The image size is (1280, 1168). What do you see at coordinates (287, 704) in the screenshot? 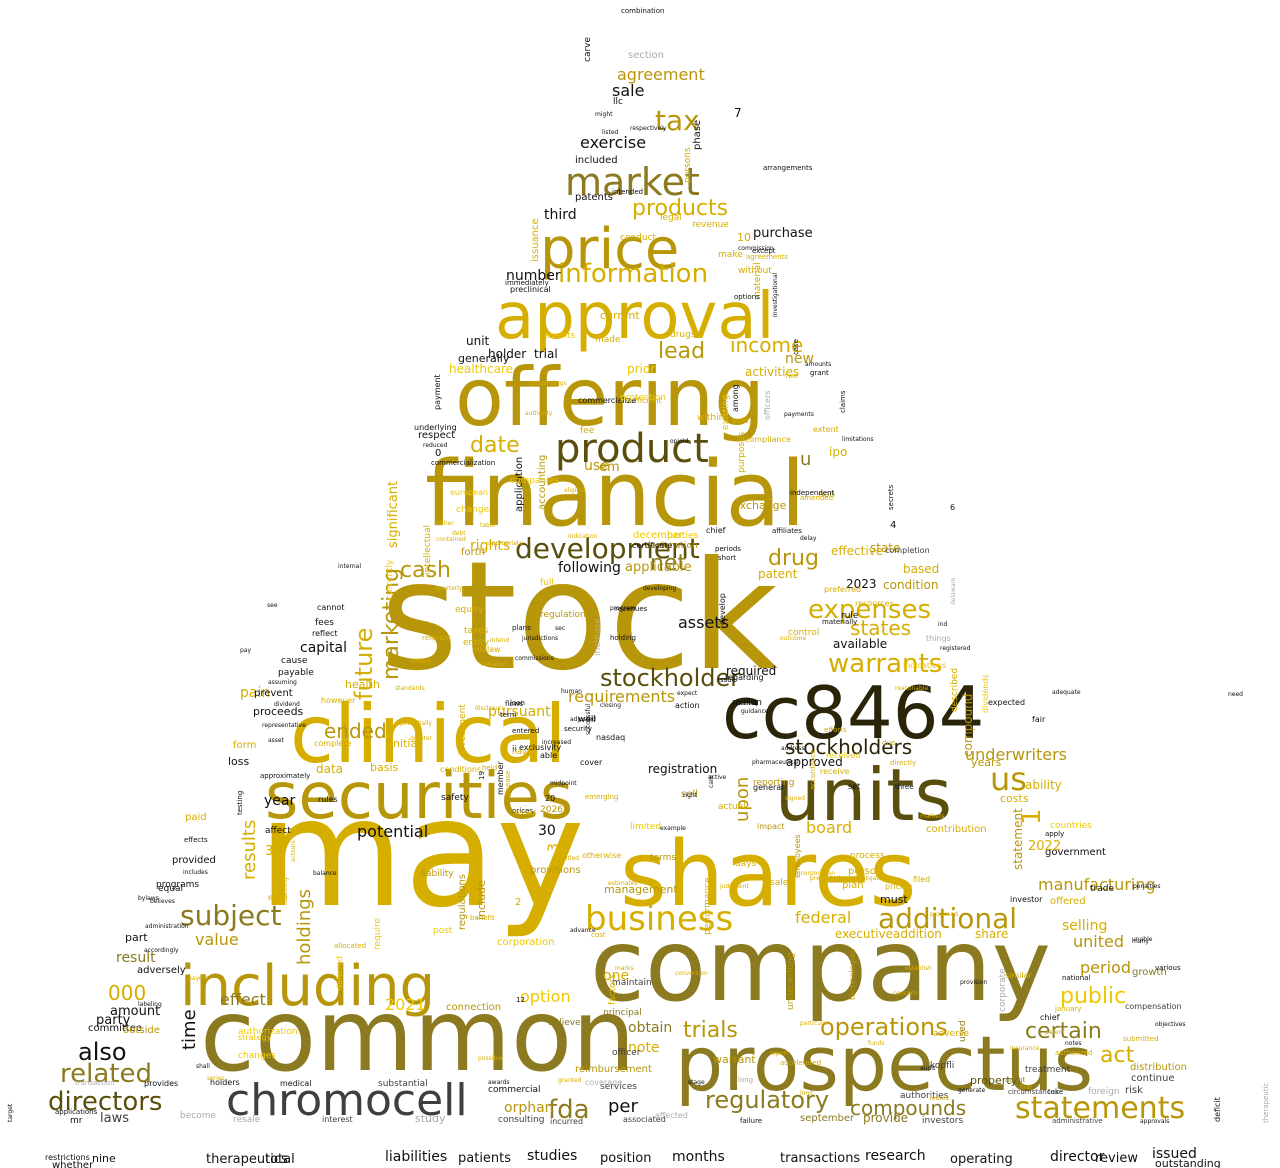
I see `cloud-word: dividend` at bounding box center [287, 704].